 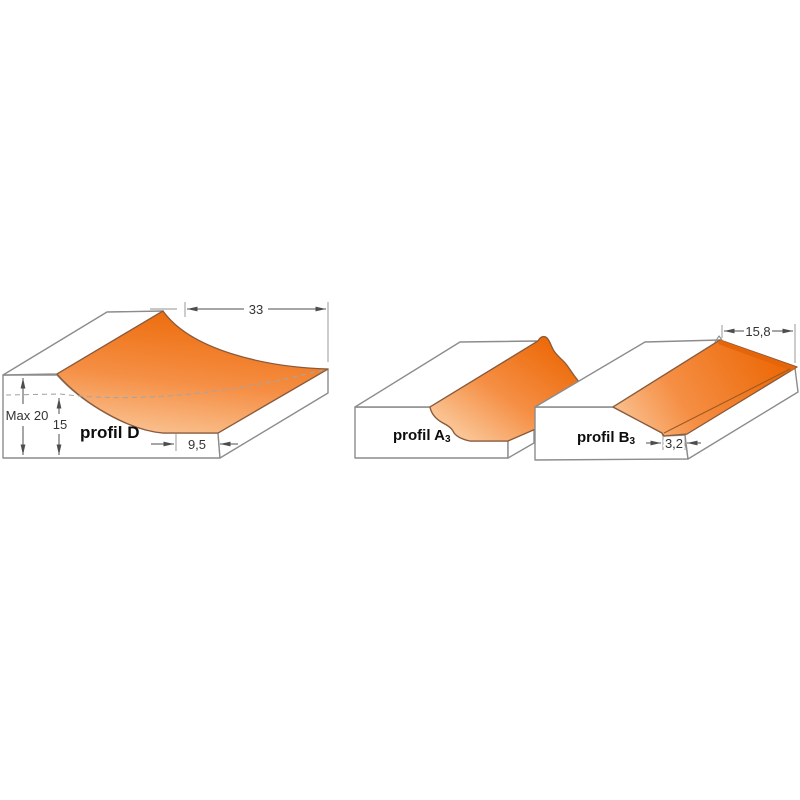 What do you see at coordinates (448, 439) in the screenshot?
I see `profil-a3-label-subscript: 3` at bounding box center [448, 439].